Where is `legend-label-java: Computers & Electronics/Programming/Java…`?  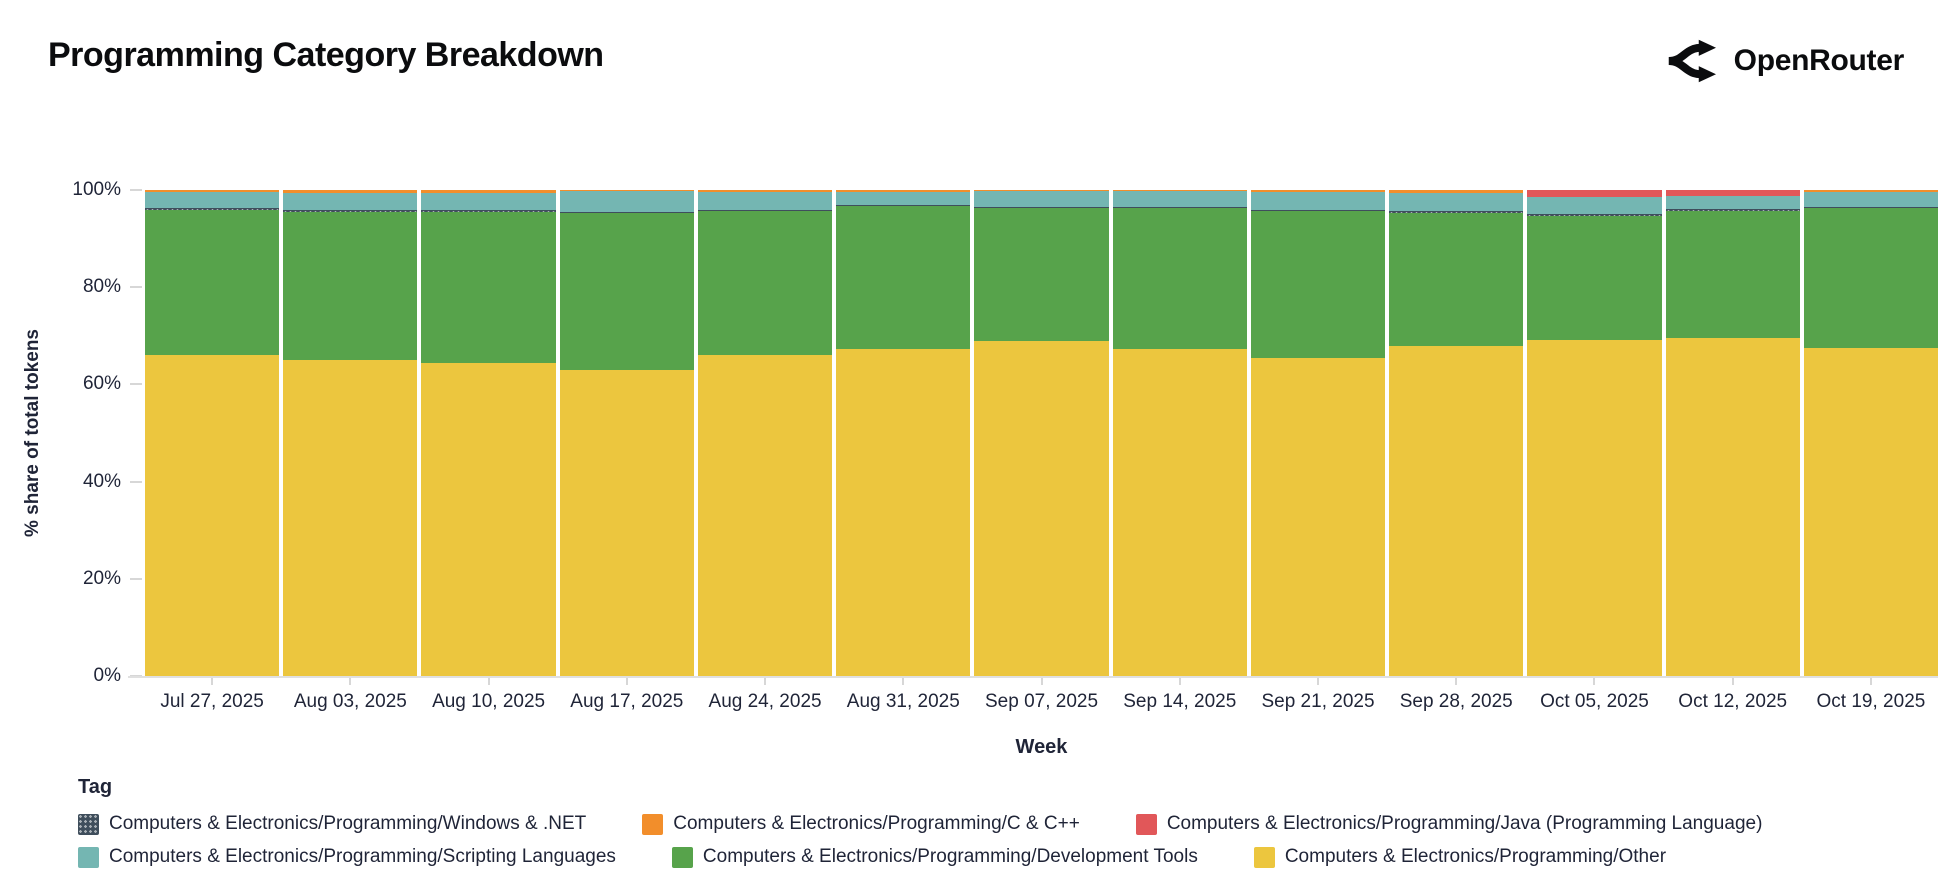 legend-label-java: Computers & Electronics/Programming/Java… is located at coordinates (1464, 823).